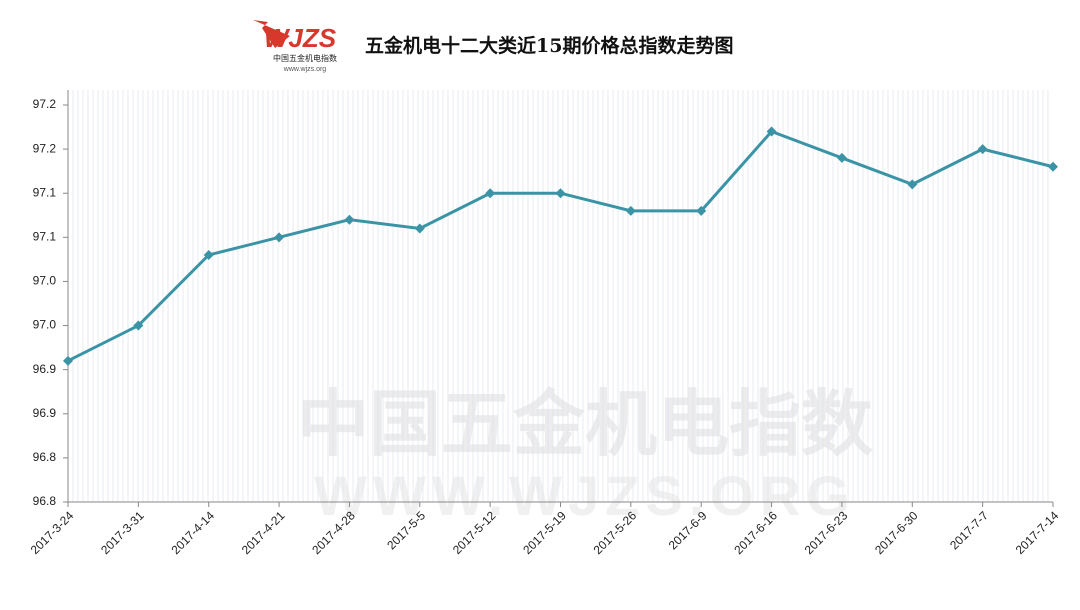 The width and height of the screenshot is (1080, 610). I want to click on watermark-text: 中国五金机电指数, so click(585, 425).